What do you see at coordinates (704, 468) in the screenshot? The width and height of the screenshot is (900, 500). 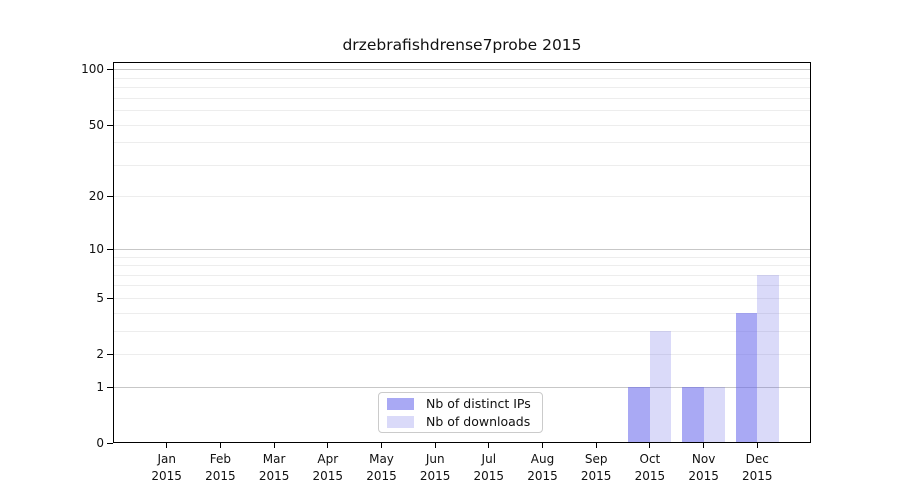 I see `x-tick-label: Nov 2015` at bounding box center [704, 468].